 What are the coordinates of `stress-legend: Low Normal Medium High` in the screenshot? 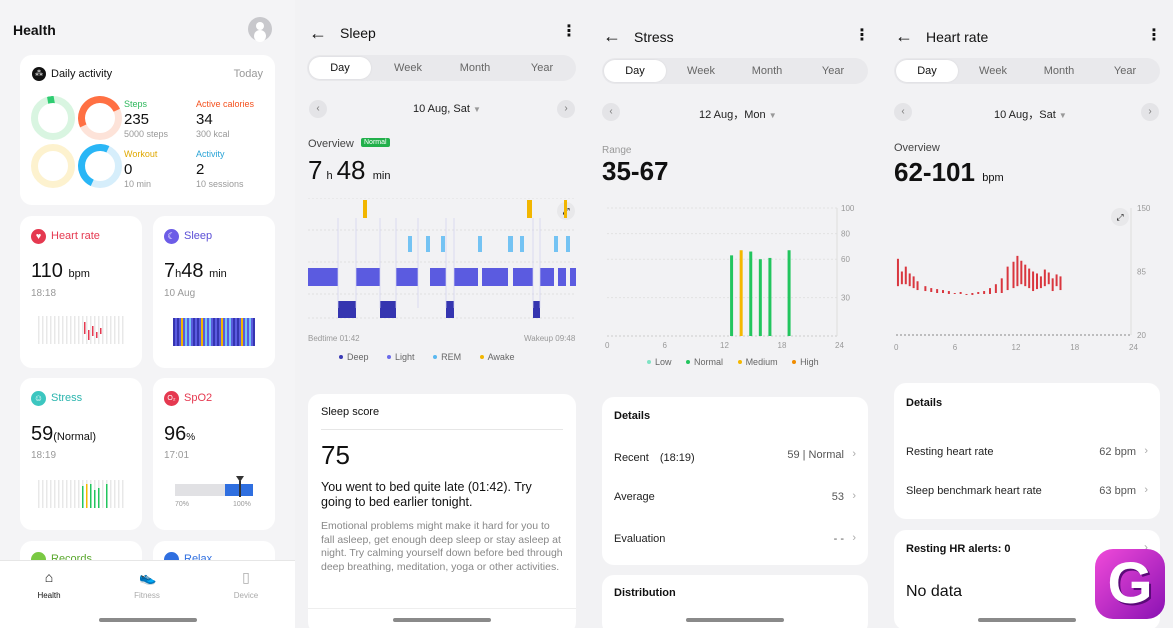 It's located at (729, 362).